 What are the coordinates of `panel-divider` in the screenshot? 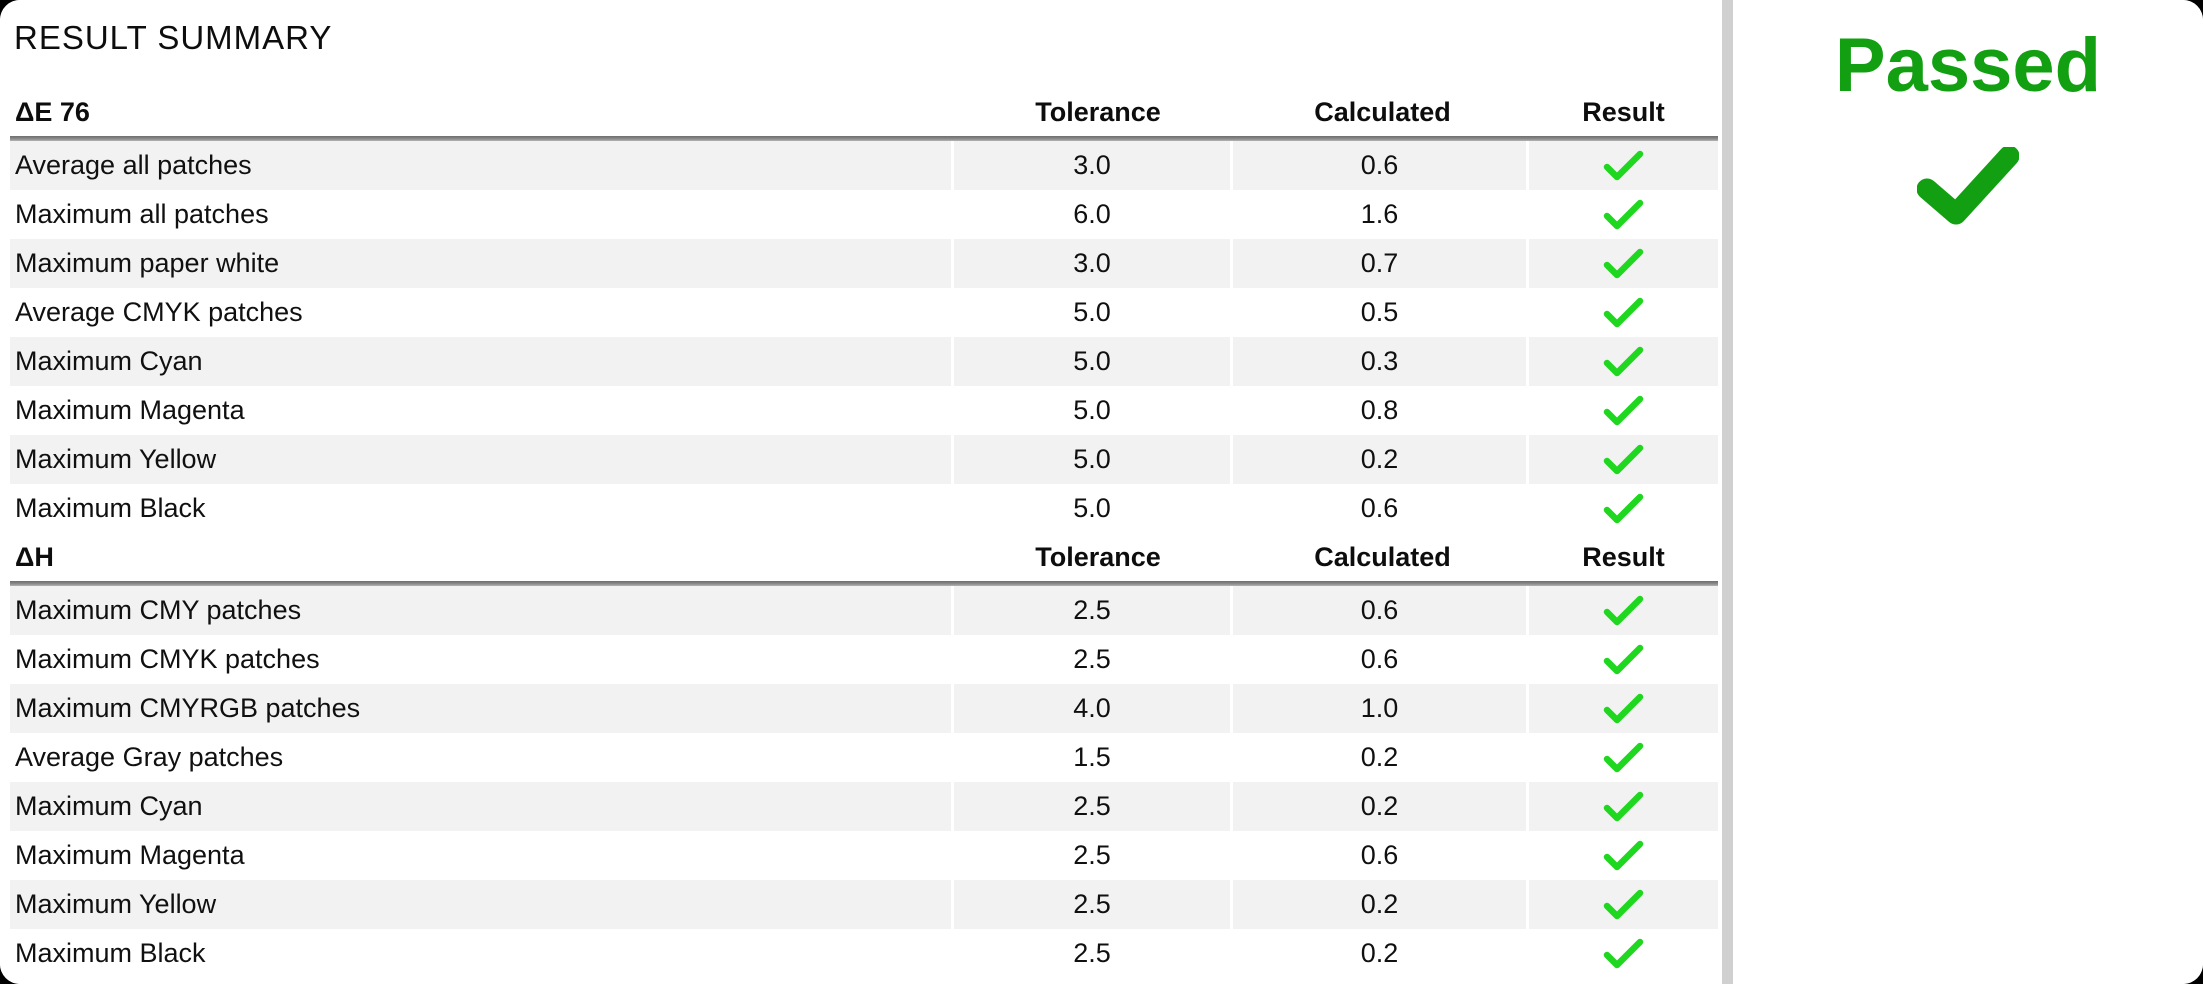 It's located at (1727, 492).